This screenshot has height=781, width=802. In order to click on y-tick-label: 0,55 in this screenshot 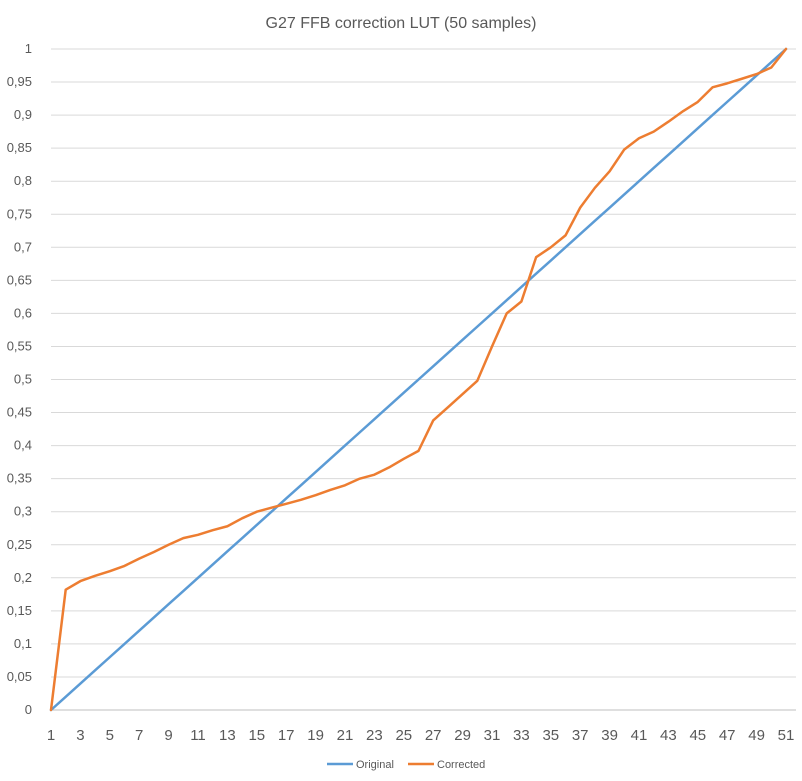, I will do `click(19, 345)`.